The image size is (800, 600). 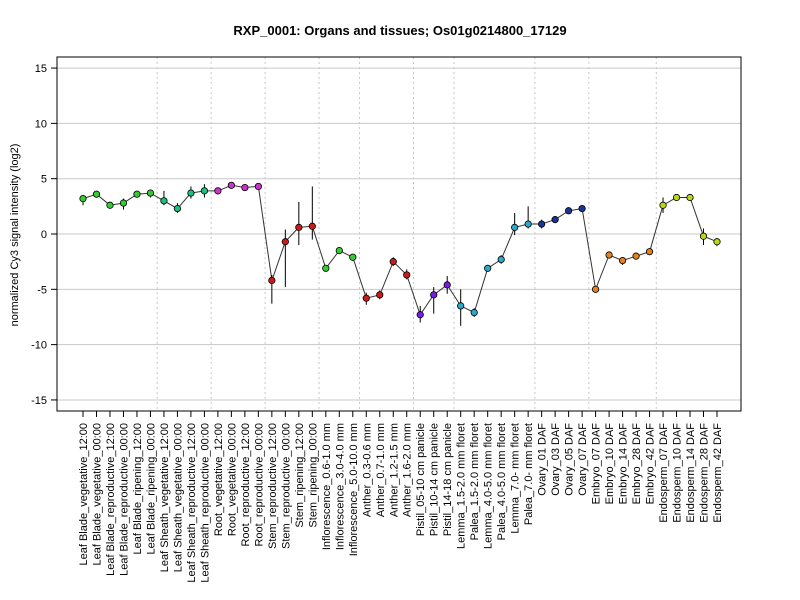 What do you see at coordinates (408, 470) in the screenshot?
I see `x-tick-label: Anther_1.6-2.0 mm` at bounding box center [408, 470].